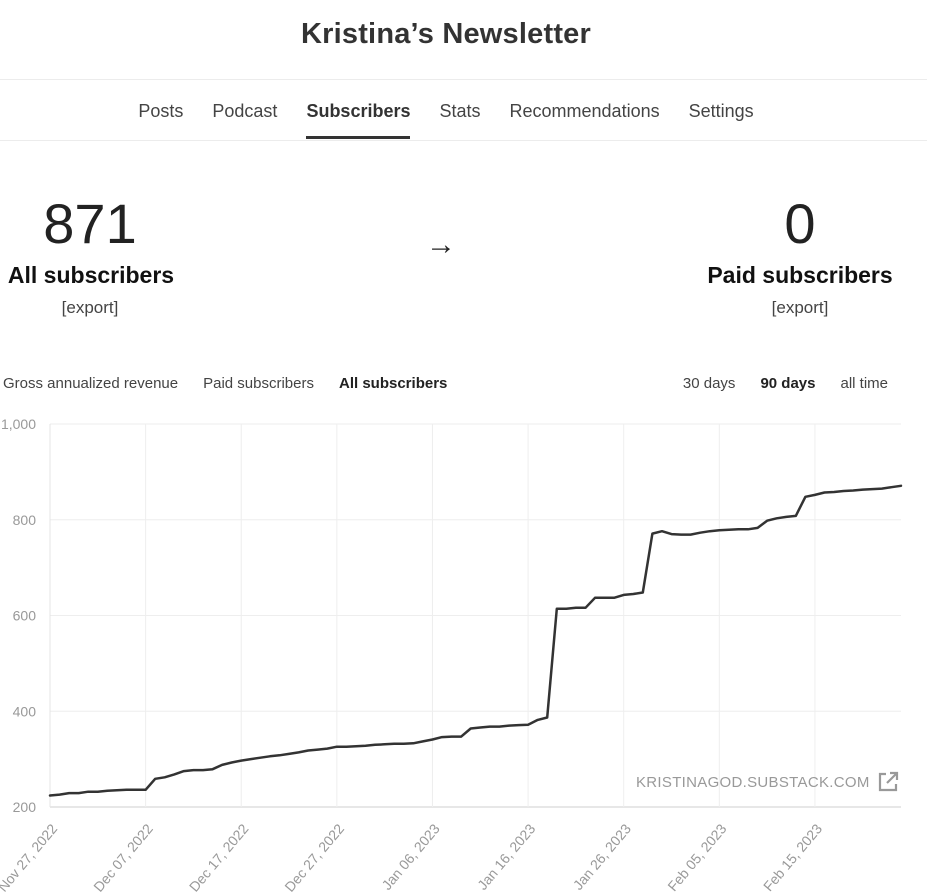 This screenshot has height=894, width=927. I want to click on tab-recommendations: Recommendations, so click(584, 111).